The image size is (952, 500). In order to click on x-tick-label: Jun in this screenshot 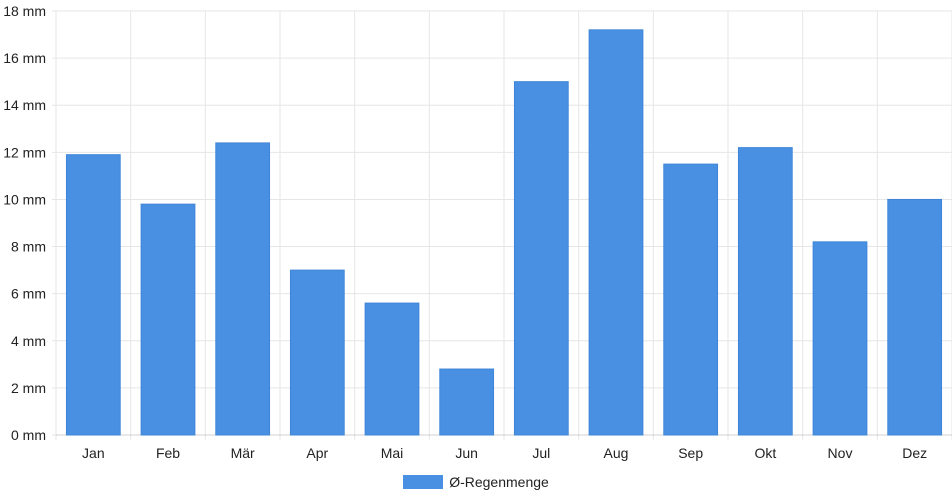, I will do `click(466, 453)`.